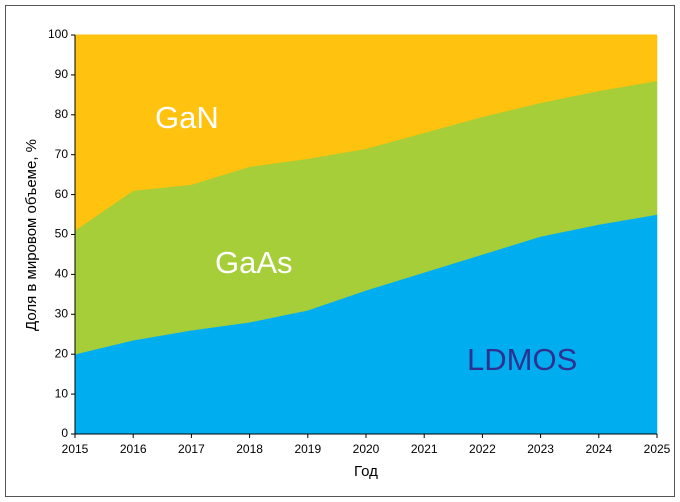 Image resolution: width=680 pixels, height=502 pixels. What do you see at coordinates (254, 262) in the screenshot?
I see `series-label: GaAs` at bounding box center [254, 262].